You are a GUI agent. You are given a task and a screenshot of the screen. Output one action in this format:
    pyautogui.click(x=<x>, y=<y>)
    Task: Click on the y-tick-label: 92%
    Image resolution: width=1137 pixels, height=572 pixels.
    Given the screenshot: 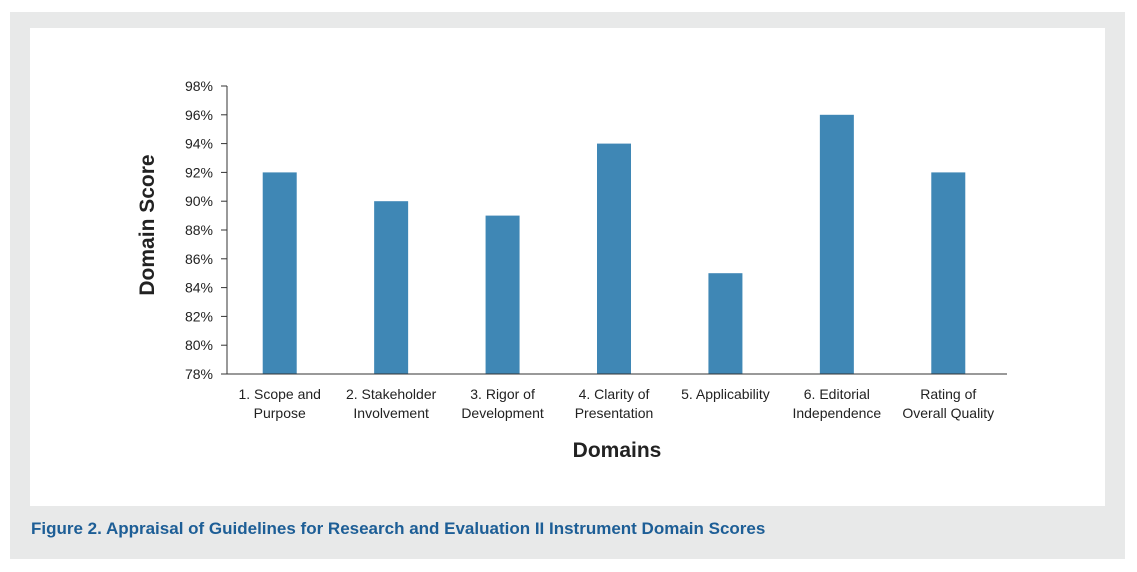 What is the action you would take?
    pyautogui.click(x=199, y=172)
    